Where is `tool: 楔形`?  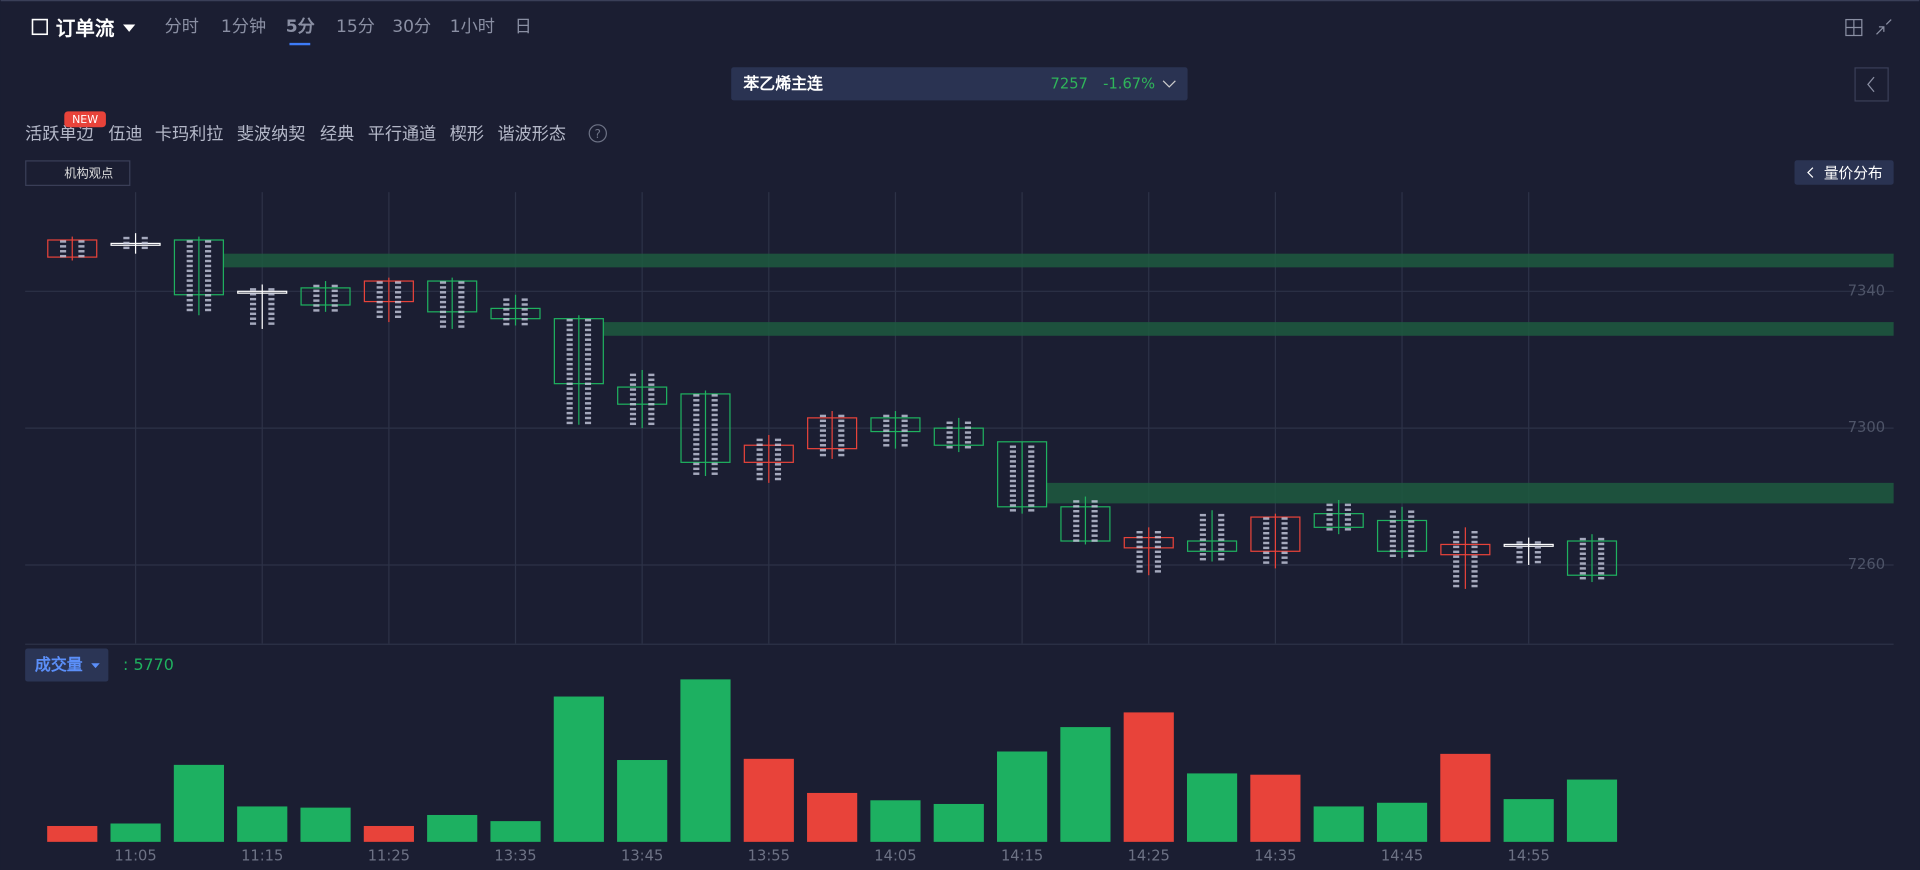 tool: 楔形 is located at coordinates (467, 135).